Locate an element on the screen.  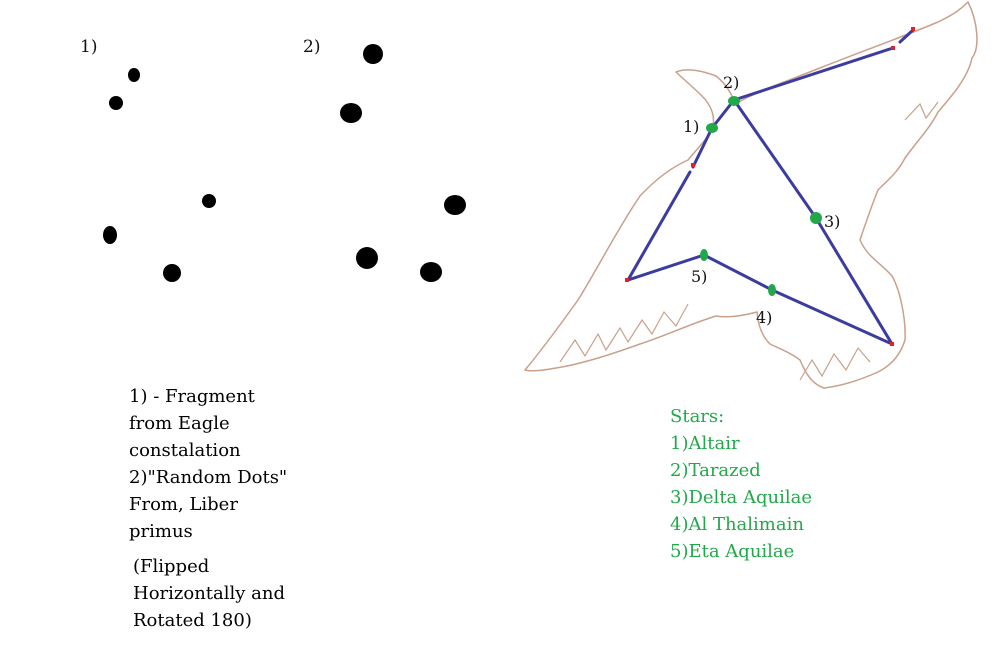
star-al-thalimain is located at coordinates (772, 290).